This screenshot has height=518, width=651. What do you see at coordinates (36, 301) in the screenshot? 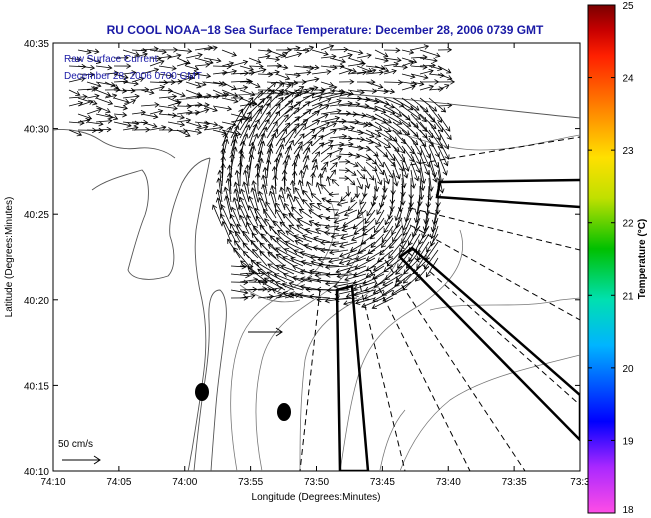
I see `y-tick-label: 40:20` at bounding box center [36, 301].